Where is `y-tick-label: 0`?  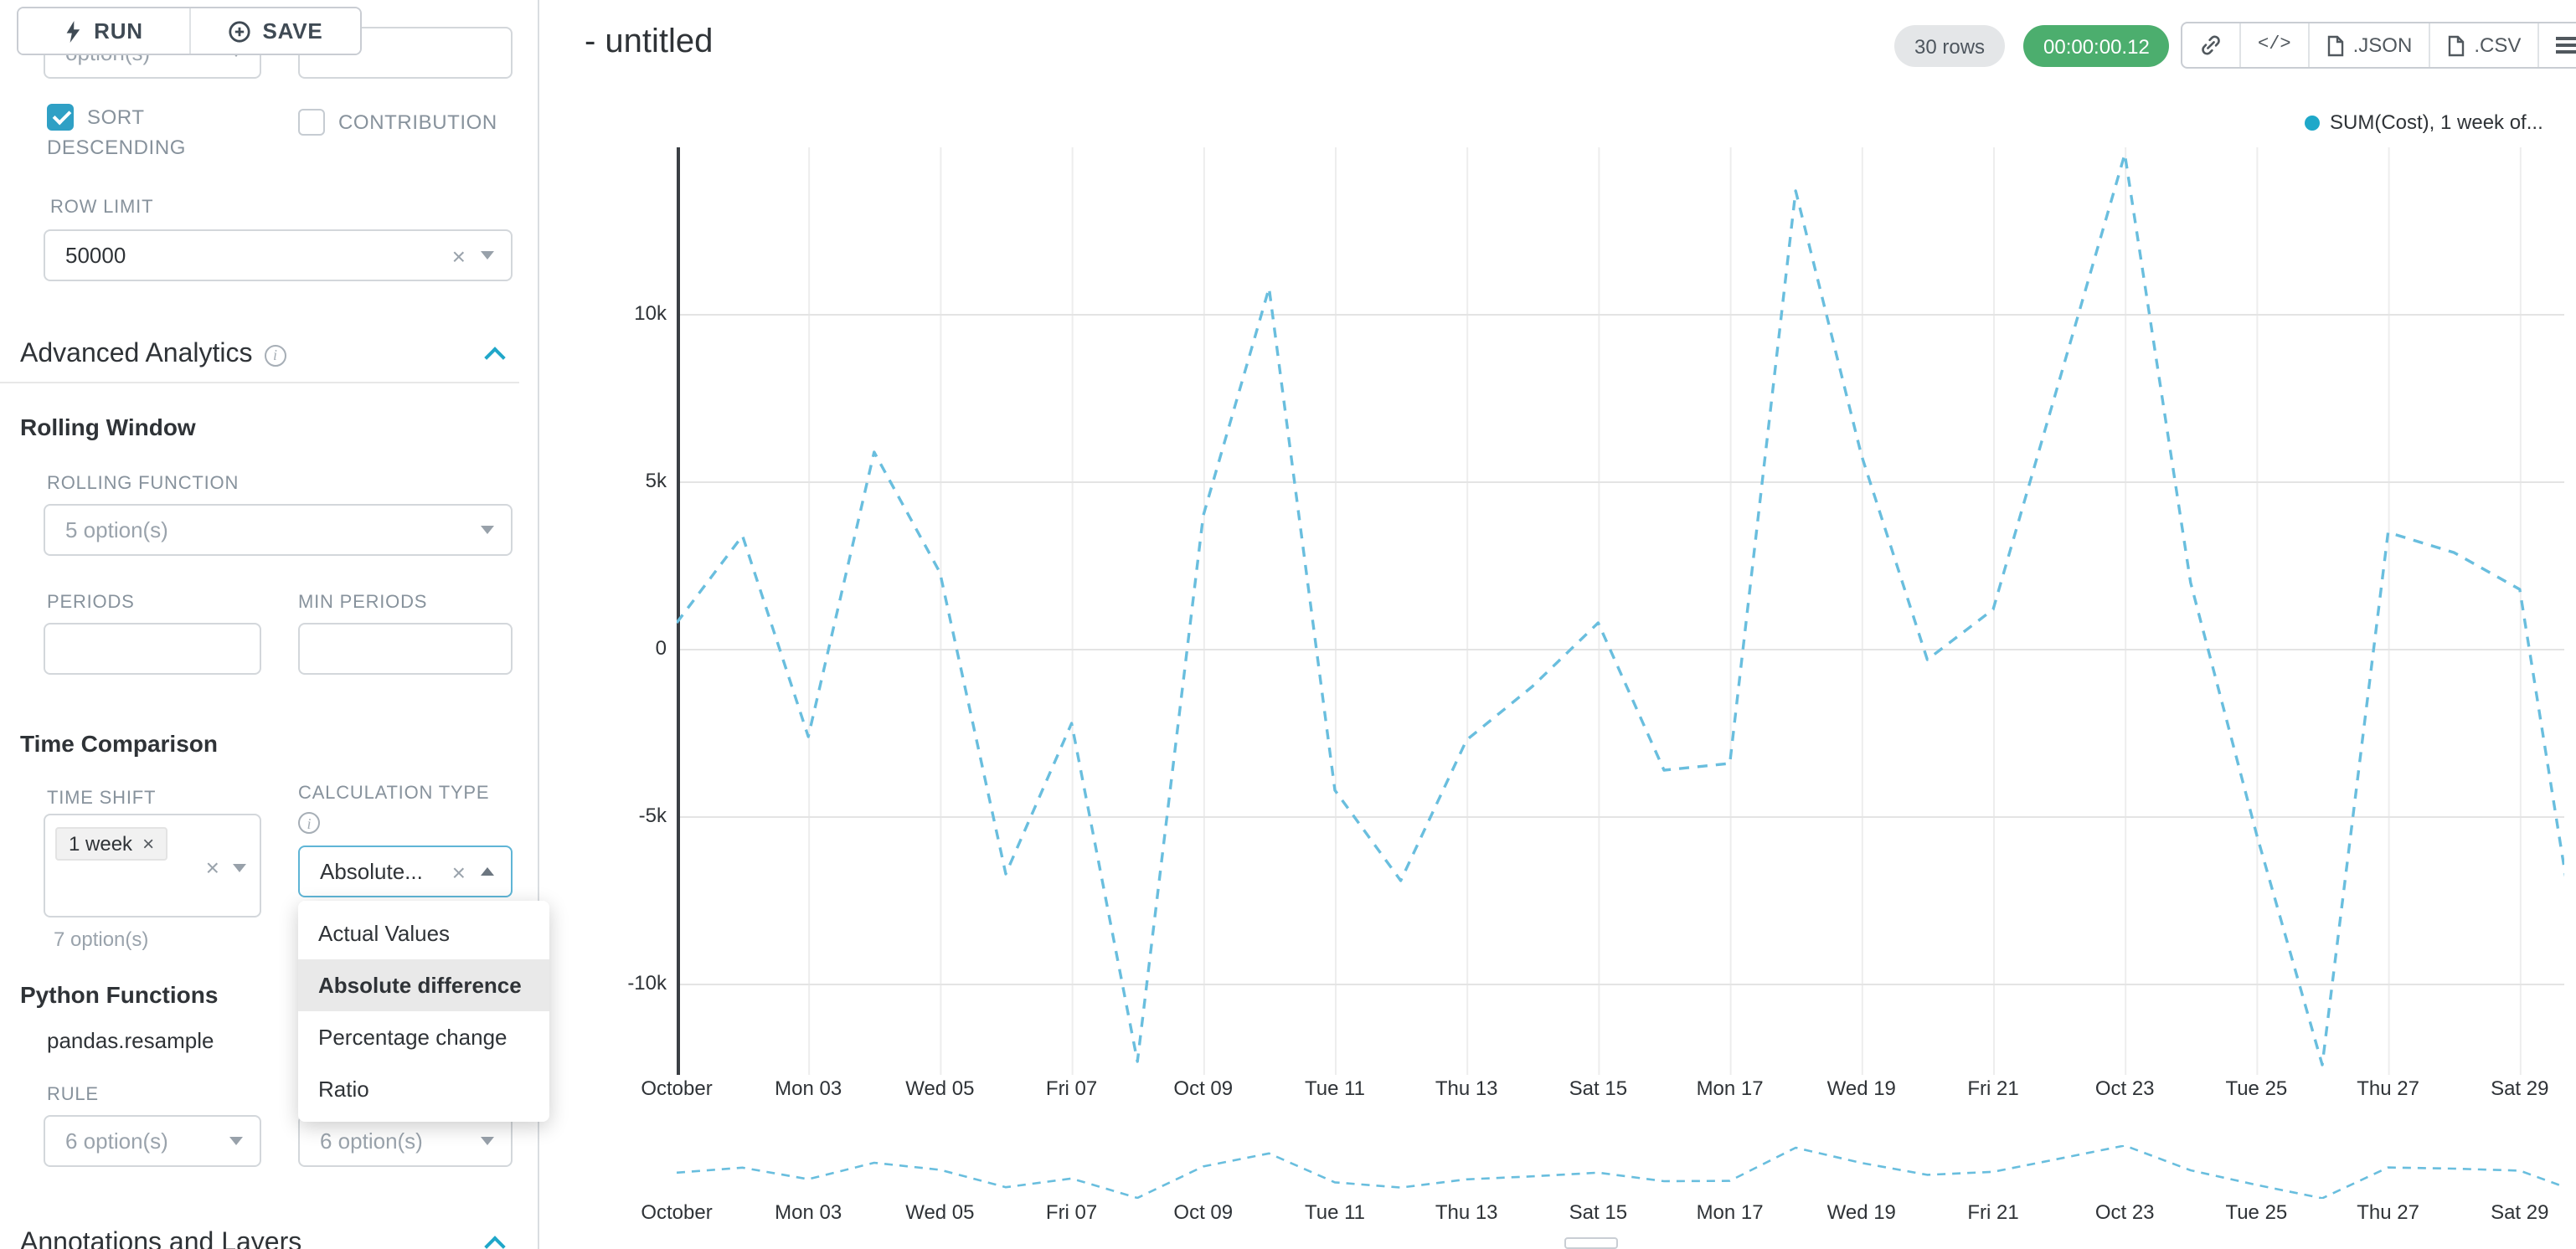 y-tick-label: 0 is located at coordinates (661, 648).